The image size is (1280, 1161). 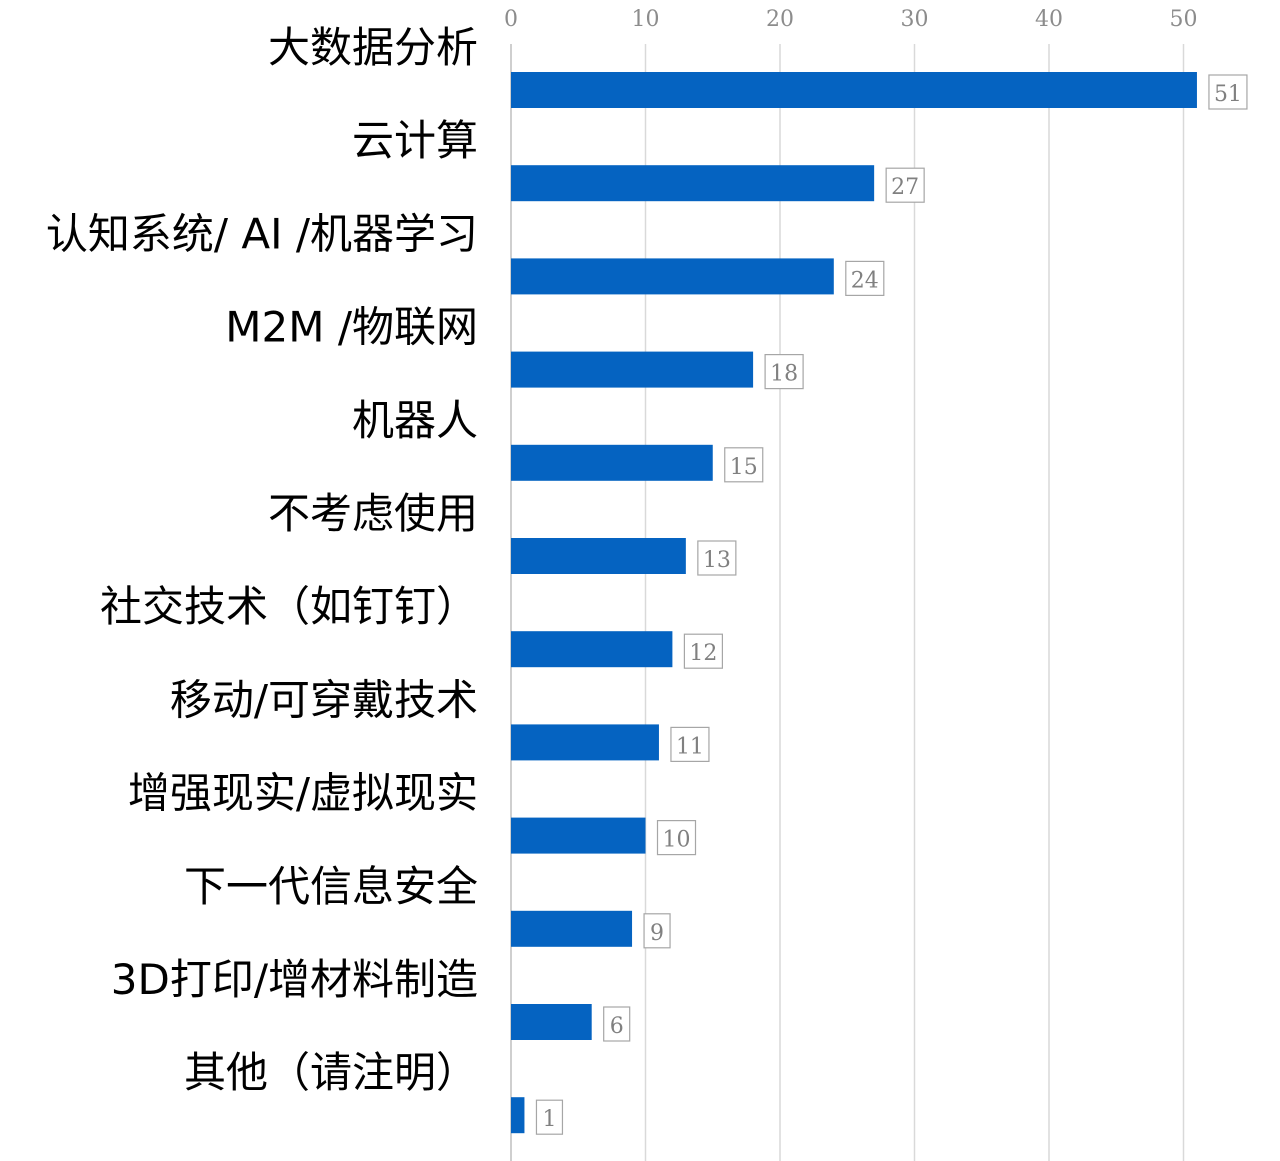 I want to click on data-label: 11, so click(x=690, y=746).